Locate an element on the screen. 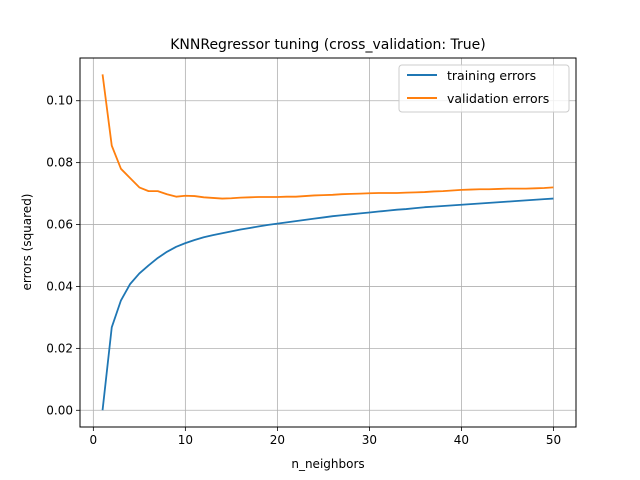 The image size is (640, 480). x-axis-ticks: 0 10 20 30 40 50 is located at coordinates (325, 437).